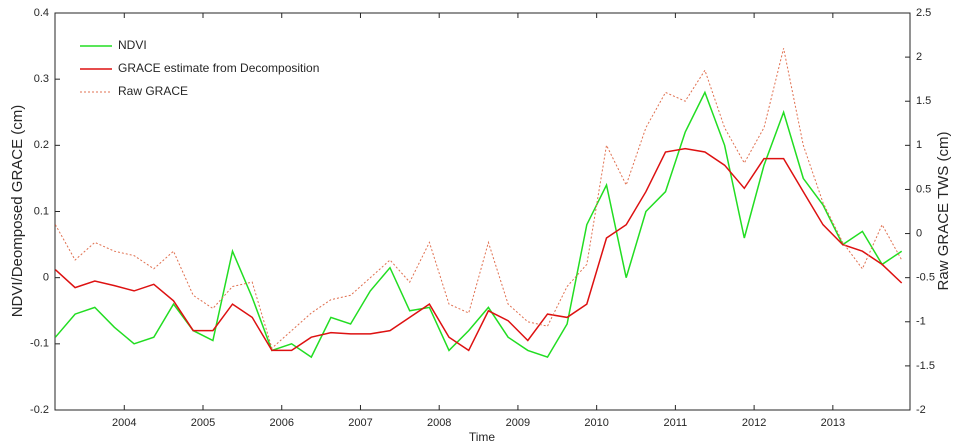 The width and height of the screenshot is (957, 446). What do you see at coordinates (124, 423) in the screenshot?
I see `x-tick-label: 2004` at bounding box center [124, 423].